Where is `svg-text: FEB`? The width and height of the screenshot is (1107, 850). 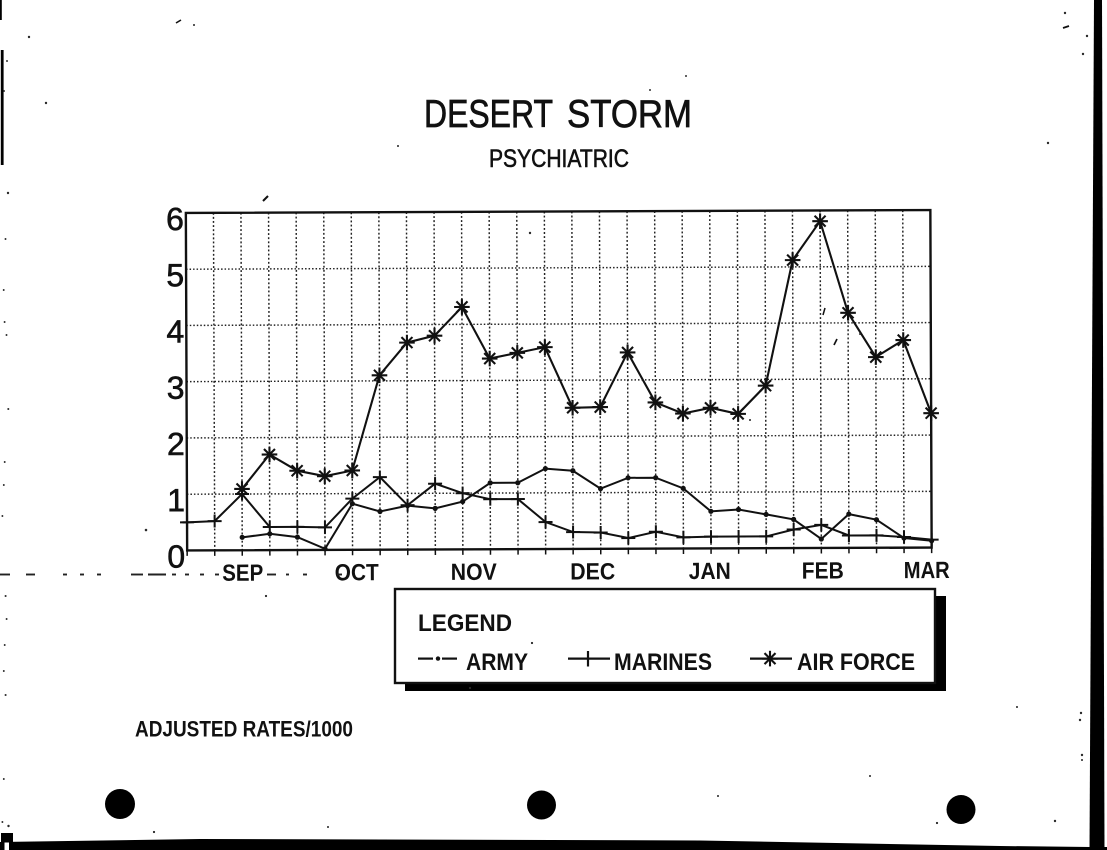 svg-text: FEB is located at coordinates (823, 570).